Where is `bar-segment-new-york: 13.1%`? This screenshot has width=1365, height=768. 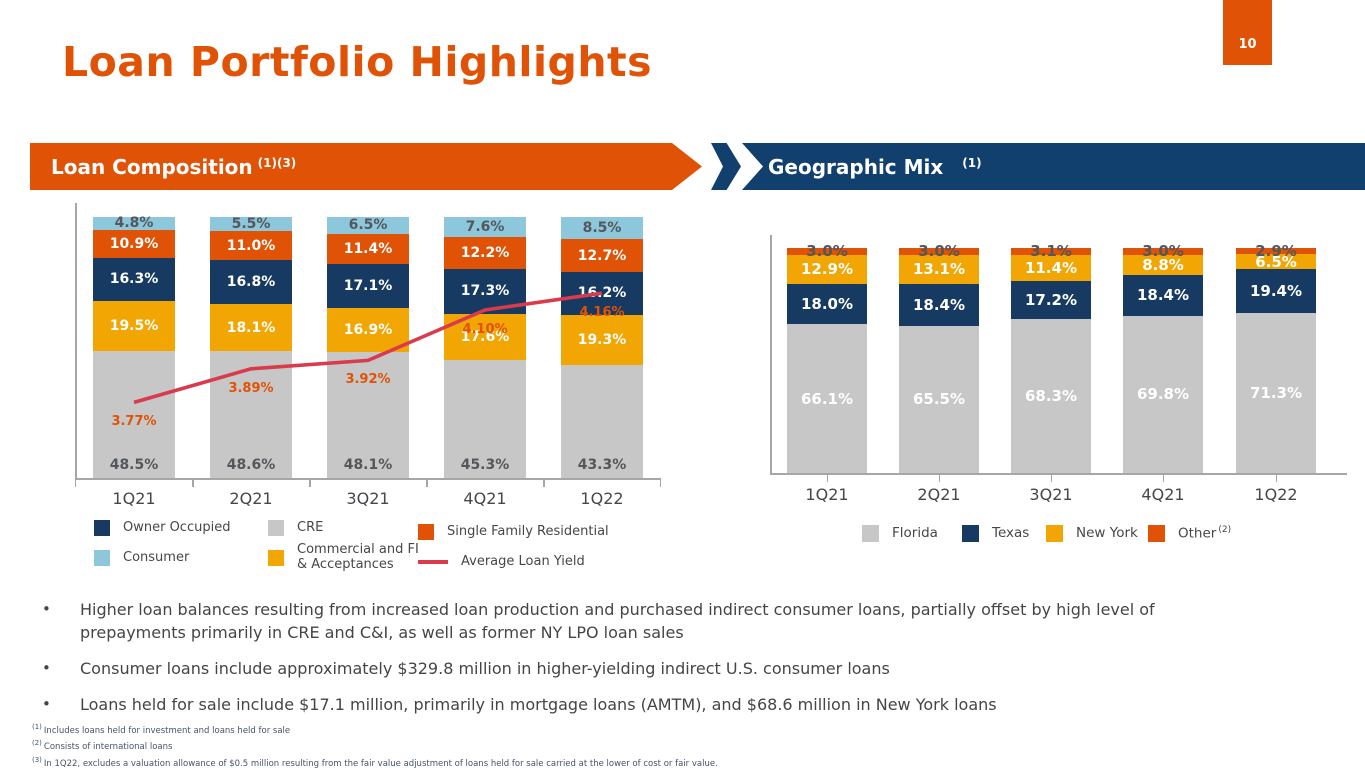
bar-segment-new-york: 13.1% is located at coordinates (939, 269).